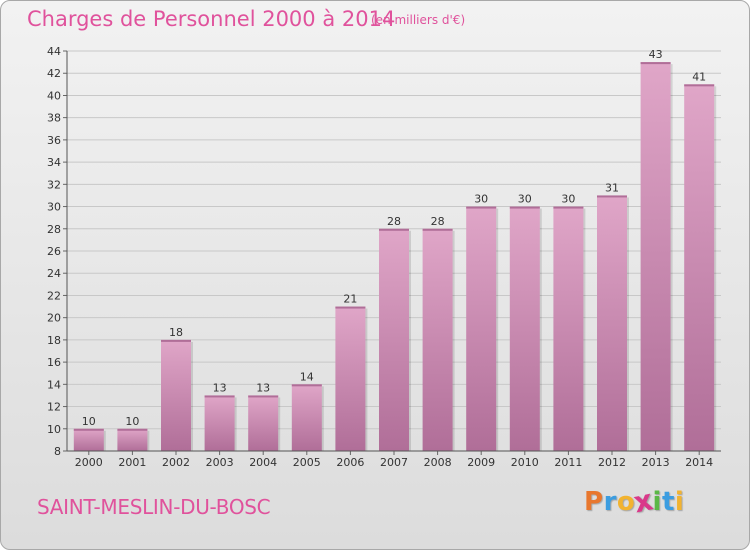 This screenshot has width=750, height=550. I want to click on value-label: 14, so click(307, 376).